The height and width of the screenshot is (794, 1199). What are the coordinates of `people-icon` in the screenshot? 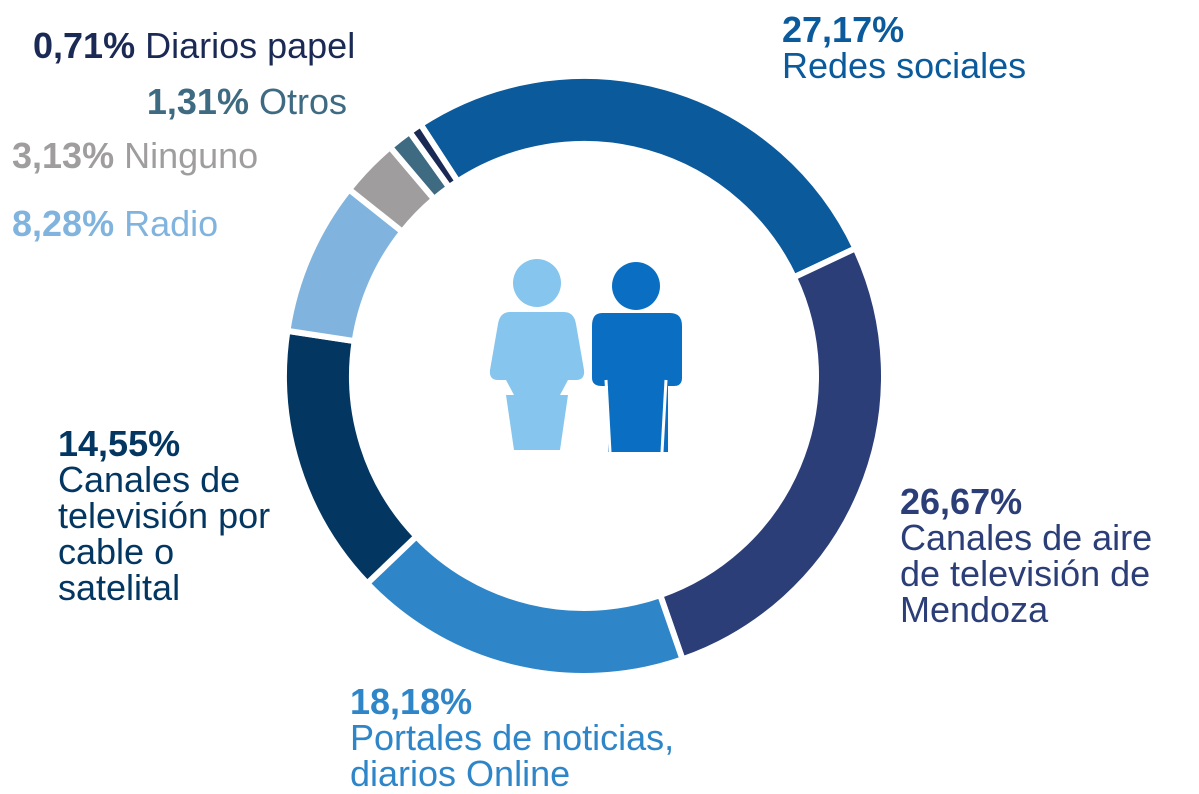 It's located at (585, 356).